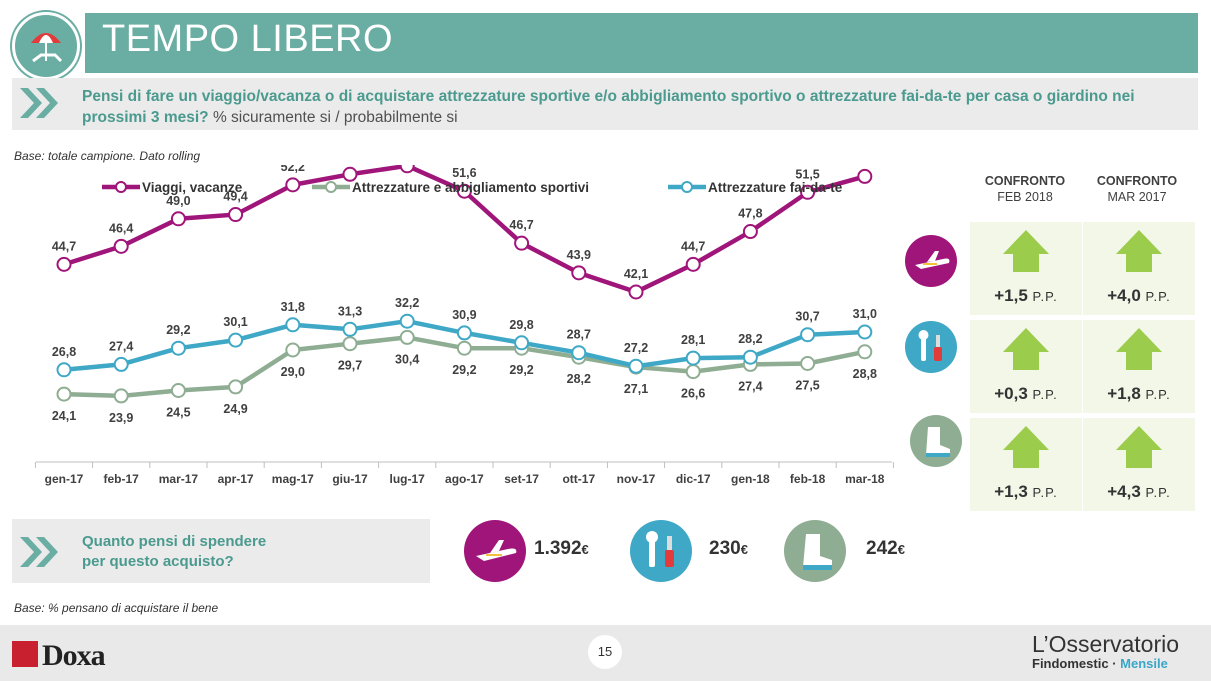 This screenshot has height=681, width=1211. I want to click on data-label: 28,2, so click(579, 379).